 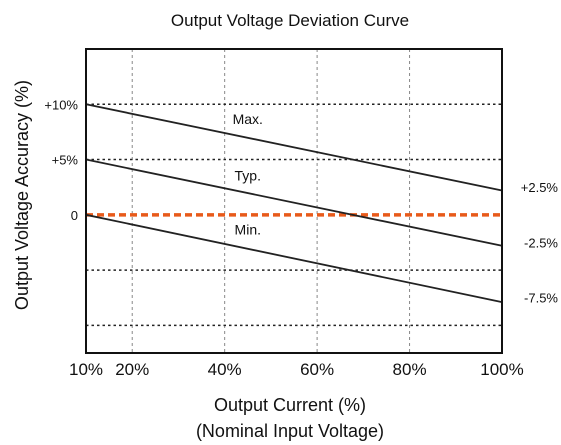 I want to click on x-tick-labels: 10% 20% 40% 60% 80% 100%, so click(x=296, y=369).